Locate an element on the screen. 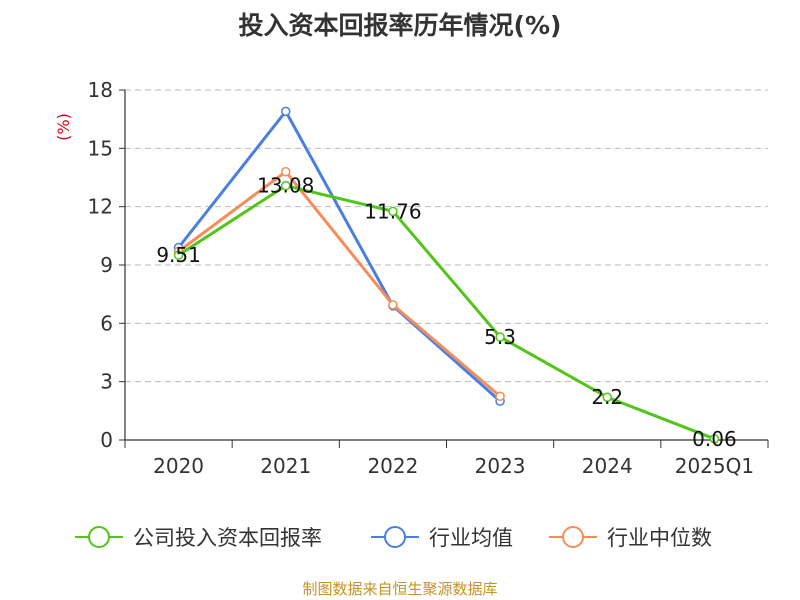 Image resolution: width=800 pixels, height=600 pixels. y-tick-label: 15 is located at coordinates (100, 148).